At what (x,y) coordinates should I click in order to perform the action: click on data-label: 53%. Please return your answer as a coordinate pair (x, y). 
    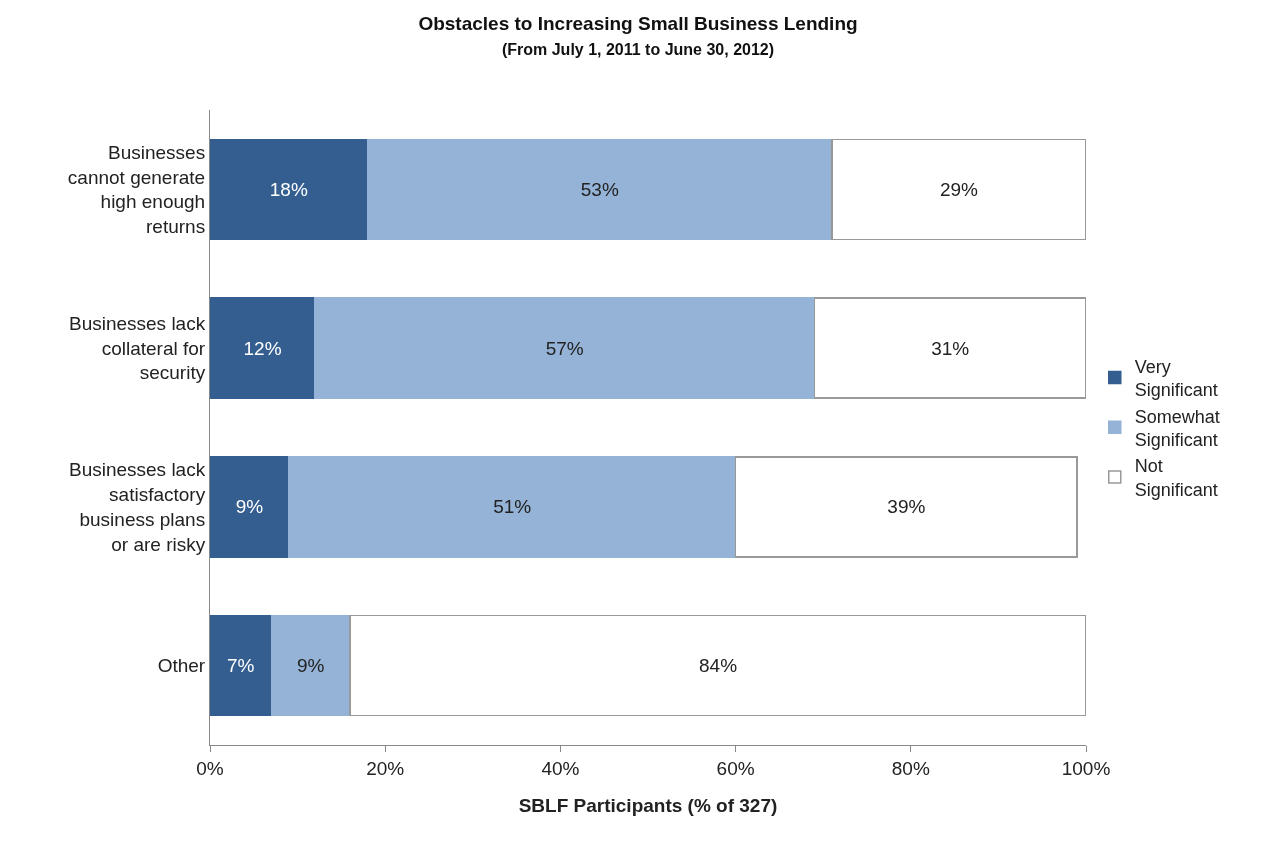
    Looking at the image, I should click on (599, 189).